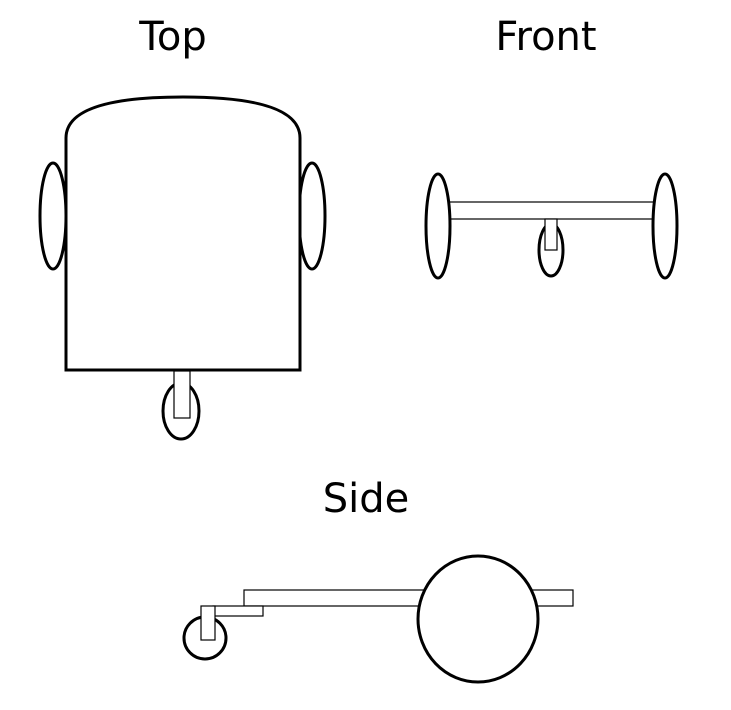  Describe the element at coordinates (478, 619) in the screenshot. I see `side-main-wheel` at that location.